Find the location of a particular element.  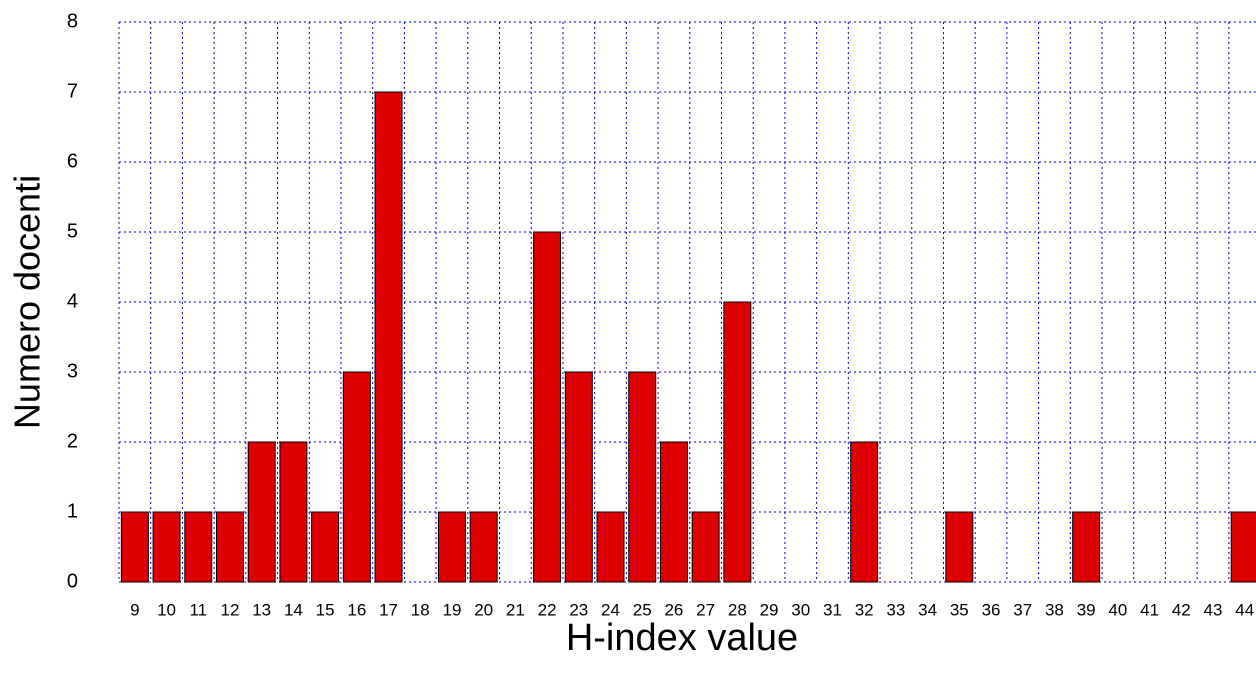

x-tick-label: 27 is located at coordinates (705, 609).